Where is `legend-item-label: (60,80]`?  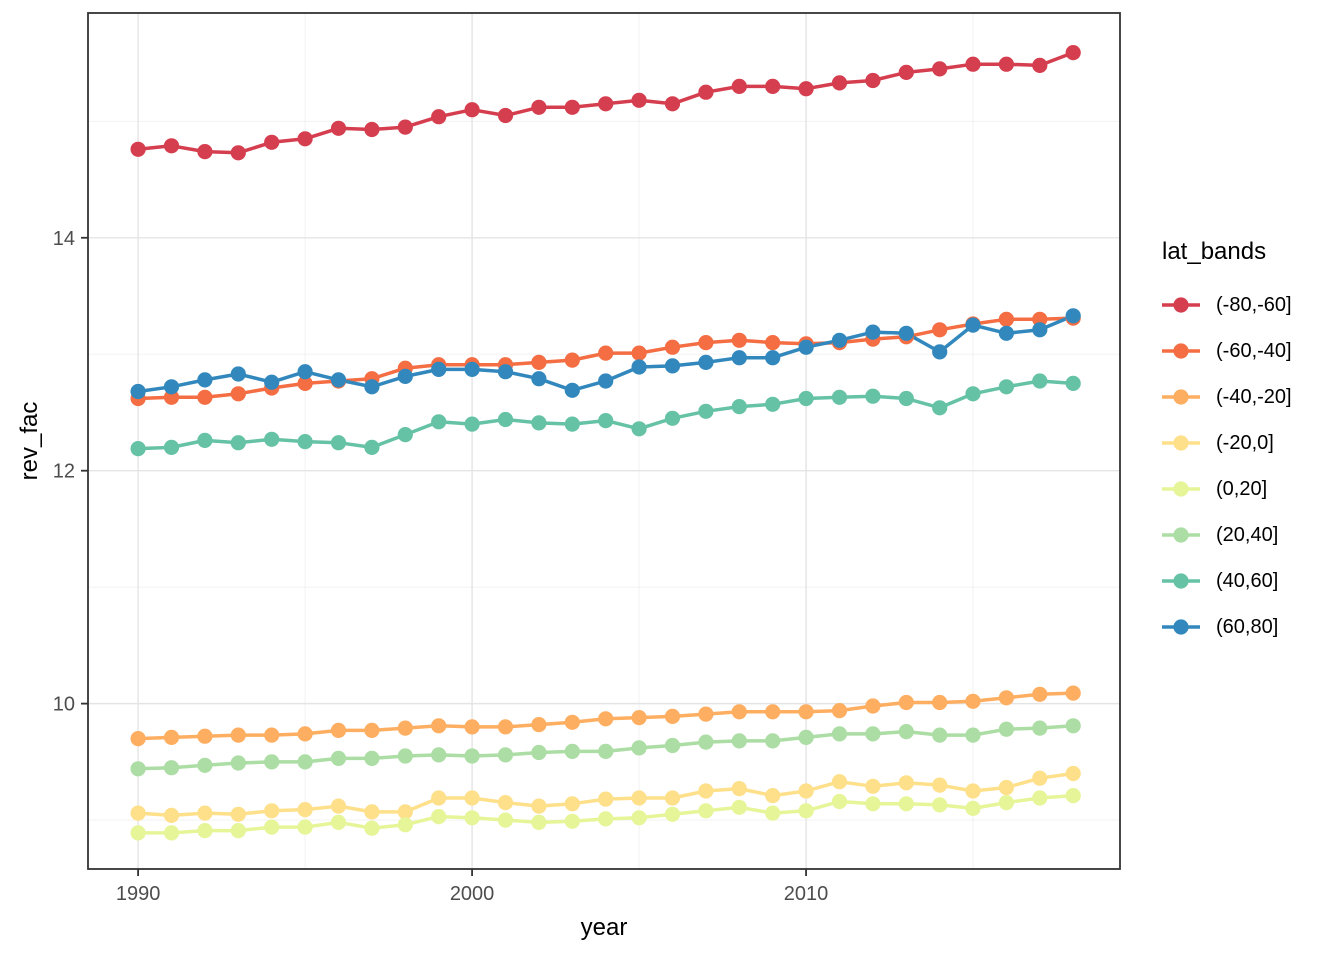 legend-item-label: (60,80] is located at coordinates (1247, 626).